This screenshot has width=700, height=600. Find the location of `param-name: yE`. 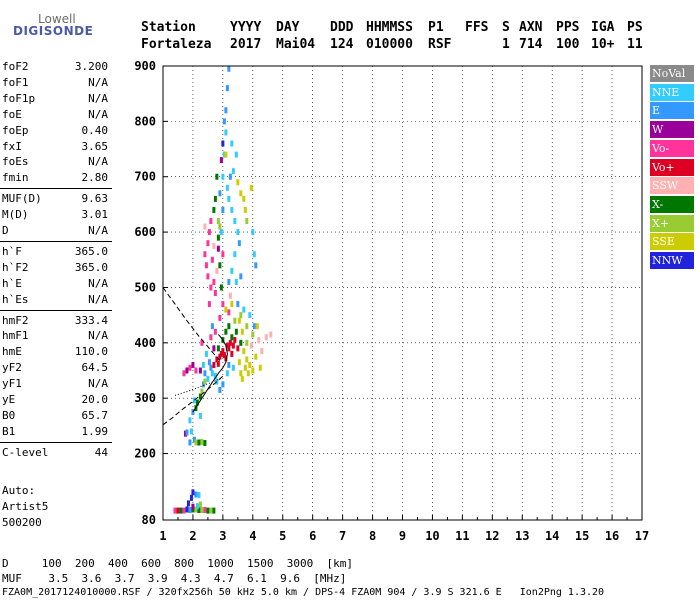

param-name: yE is located at coordinates (9, 399).